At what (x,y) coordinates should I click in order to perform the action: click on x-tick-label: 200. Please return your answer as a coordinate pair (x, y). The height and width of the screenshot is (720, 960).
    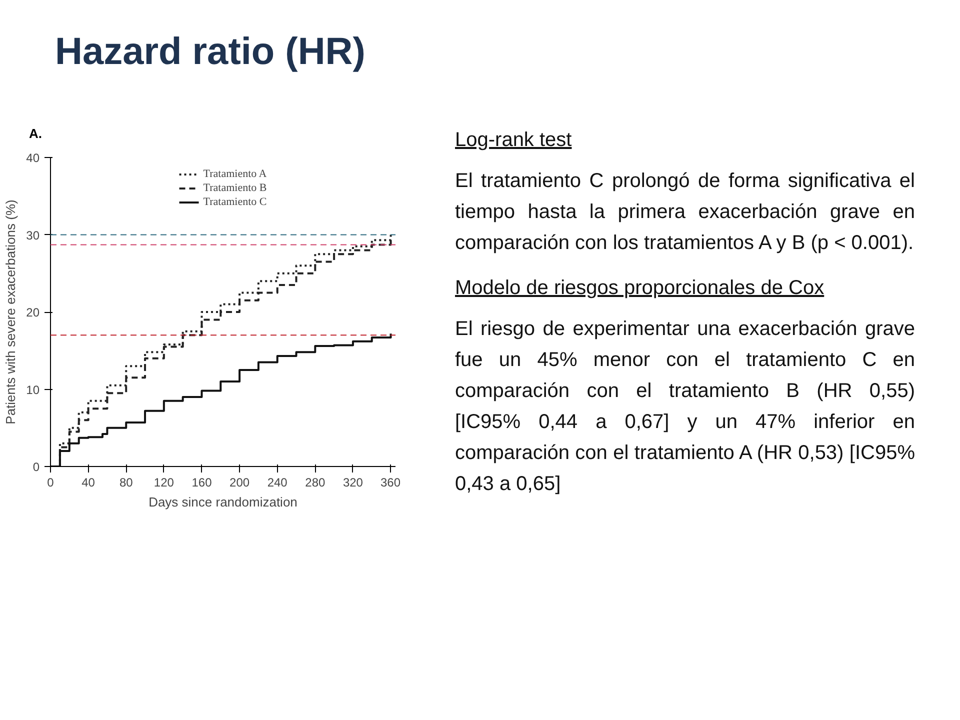
    Looking at the image, I should click on (240, 483).